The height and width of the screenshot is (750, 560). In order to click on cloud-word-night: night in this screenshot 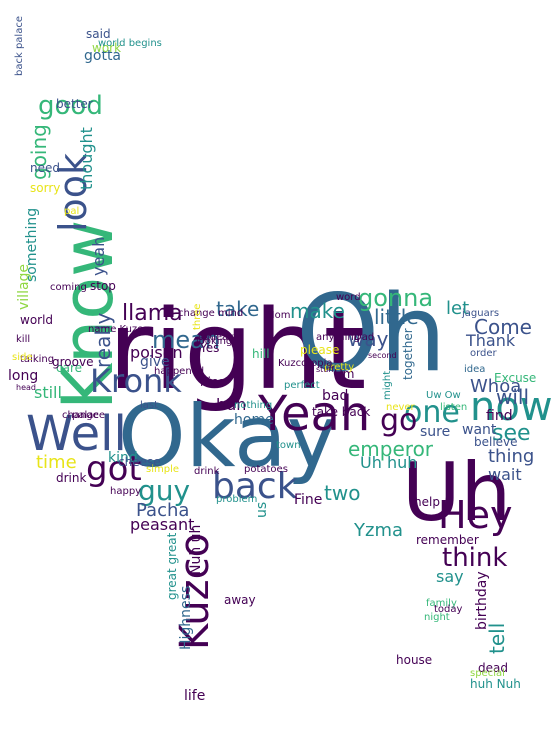, I will do `click(437, 617)`.